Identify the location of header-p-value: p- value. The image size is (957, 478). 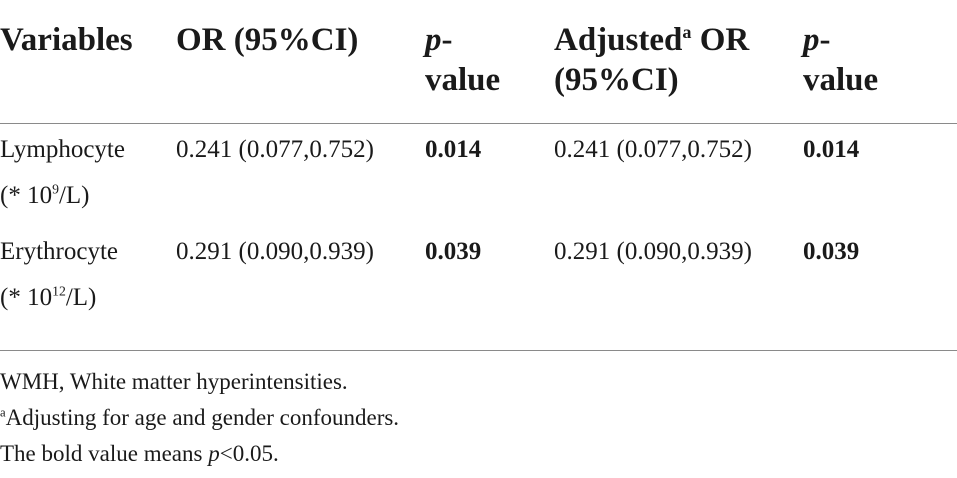
(462, 60).